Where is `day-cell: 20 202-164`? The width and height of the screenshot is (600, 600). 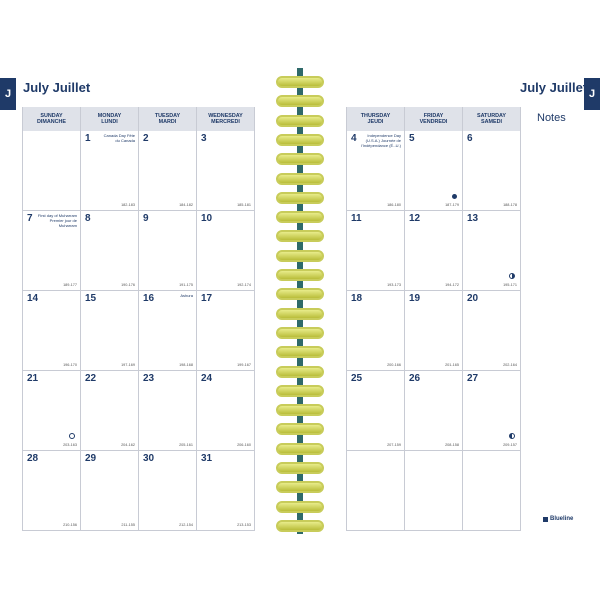
day-cell: 20 202-164 is located at coordinates (492, 331).